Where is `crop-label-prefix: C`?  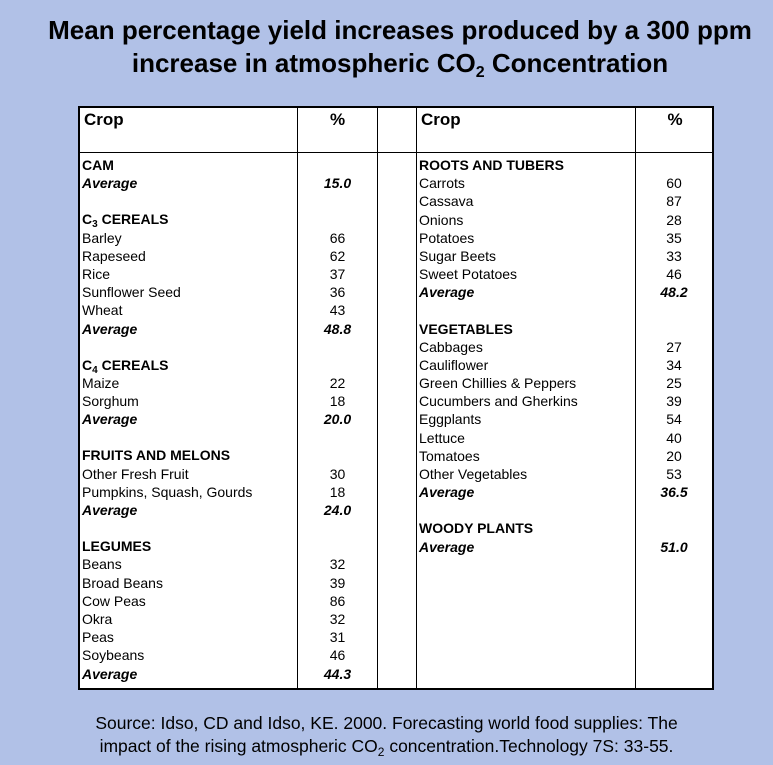 crop-label-prefix: C is located at coordinates (87, 364).